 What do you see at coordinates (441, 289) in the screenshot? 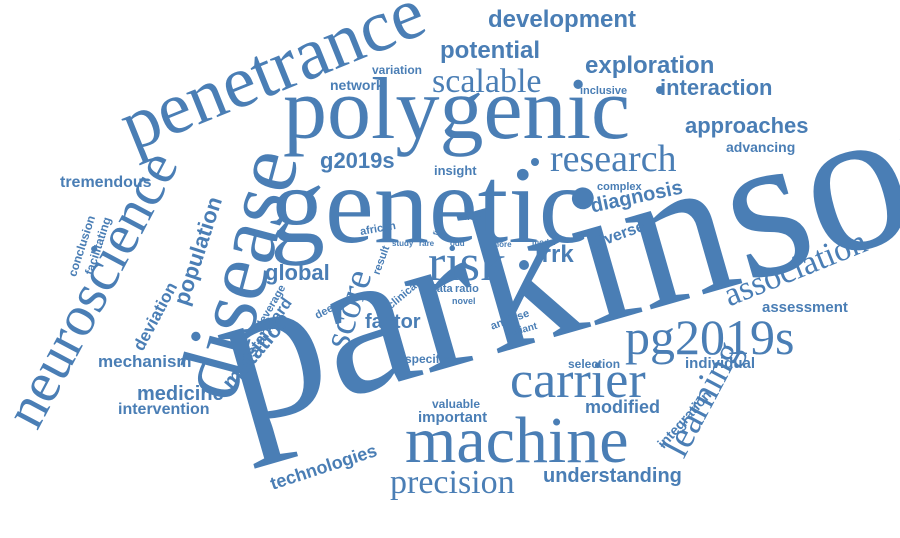
I see `word-data: data` at bounding box center [441, 289].